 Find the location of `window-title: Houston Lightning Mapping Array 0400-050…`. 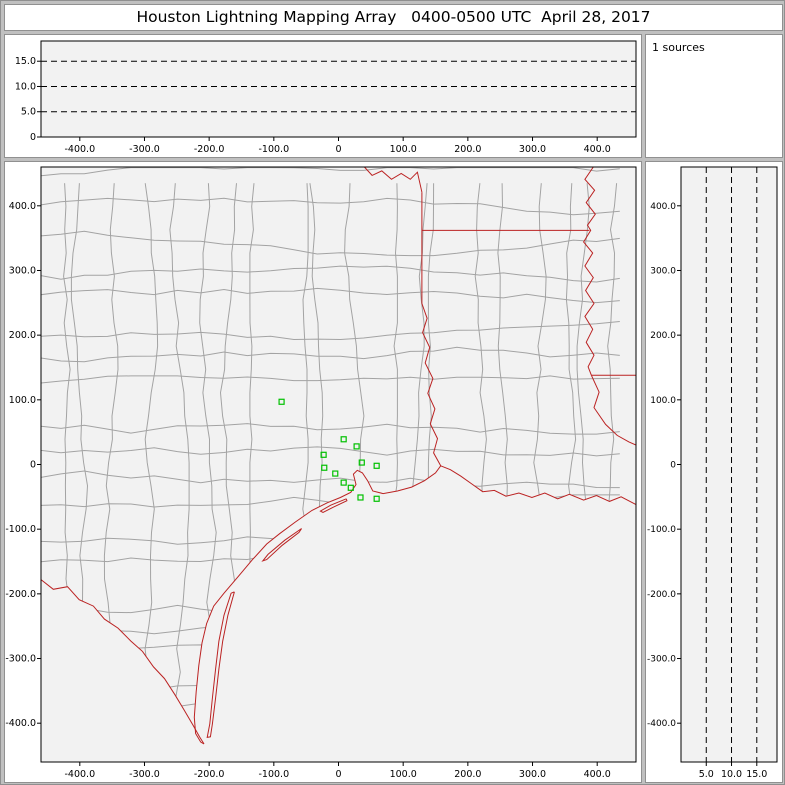

window-title: Houston Lightning Mapping Array 0400-050… is located at coordinates (393, 17).